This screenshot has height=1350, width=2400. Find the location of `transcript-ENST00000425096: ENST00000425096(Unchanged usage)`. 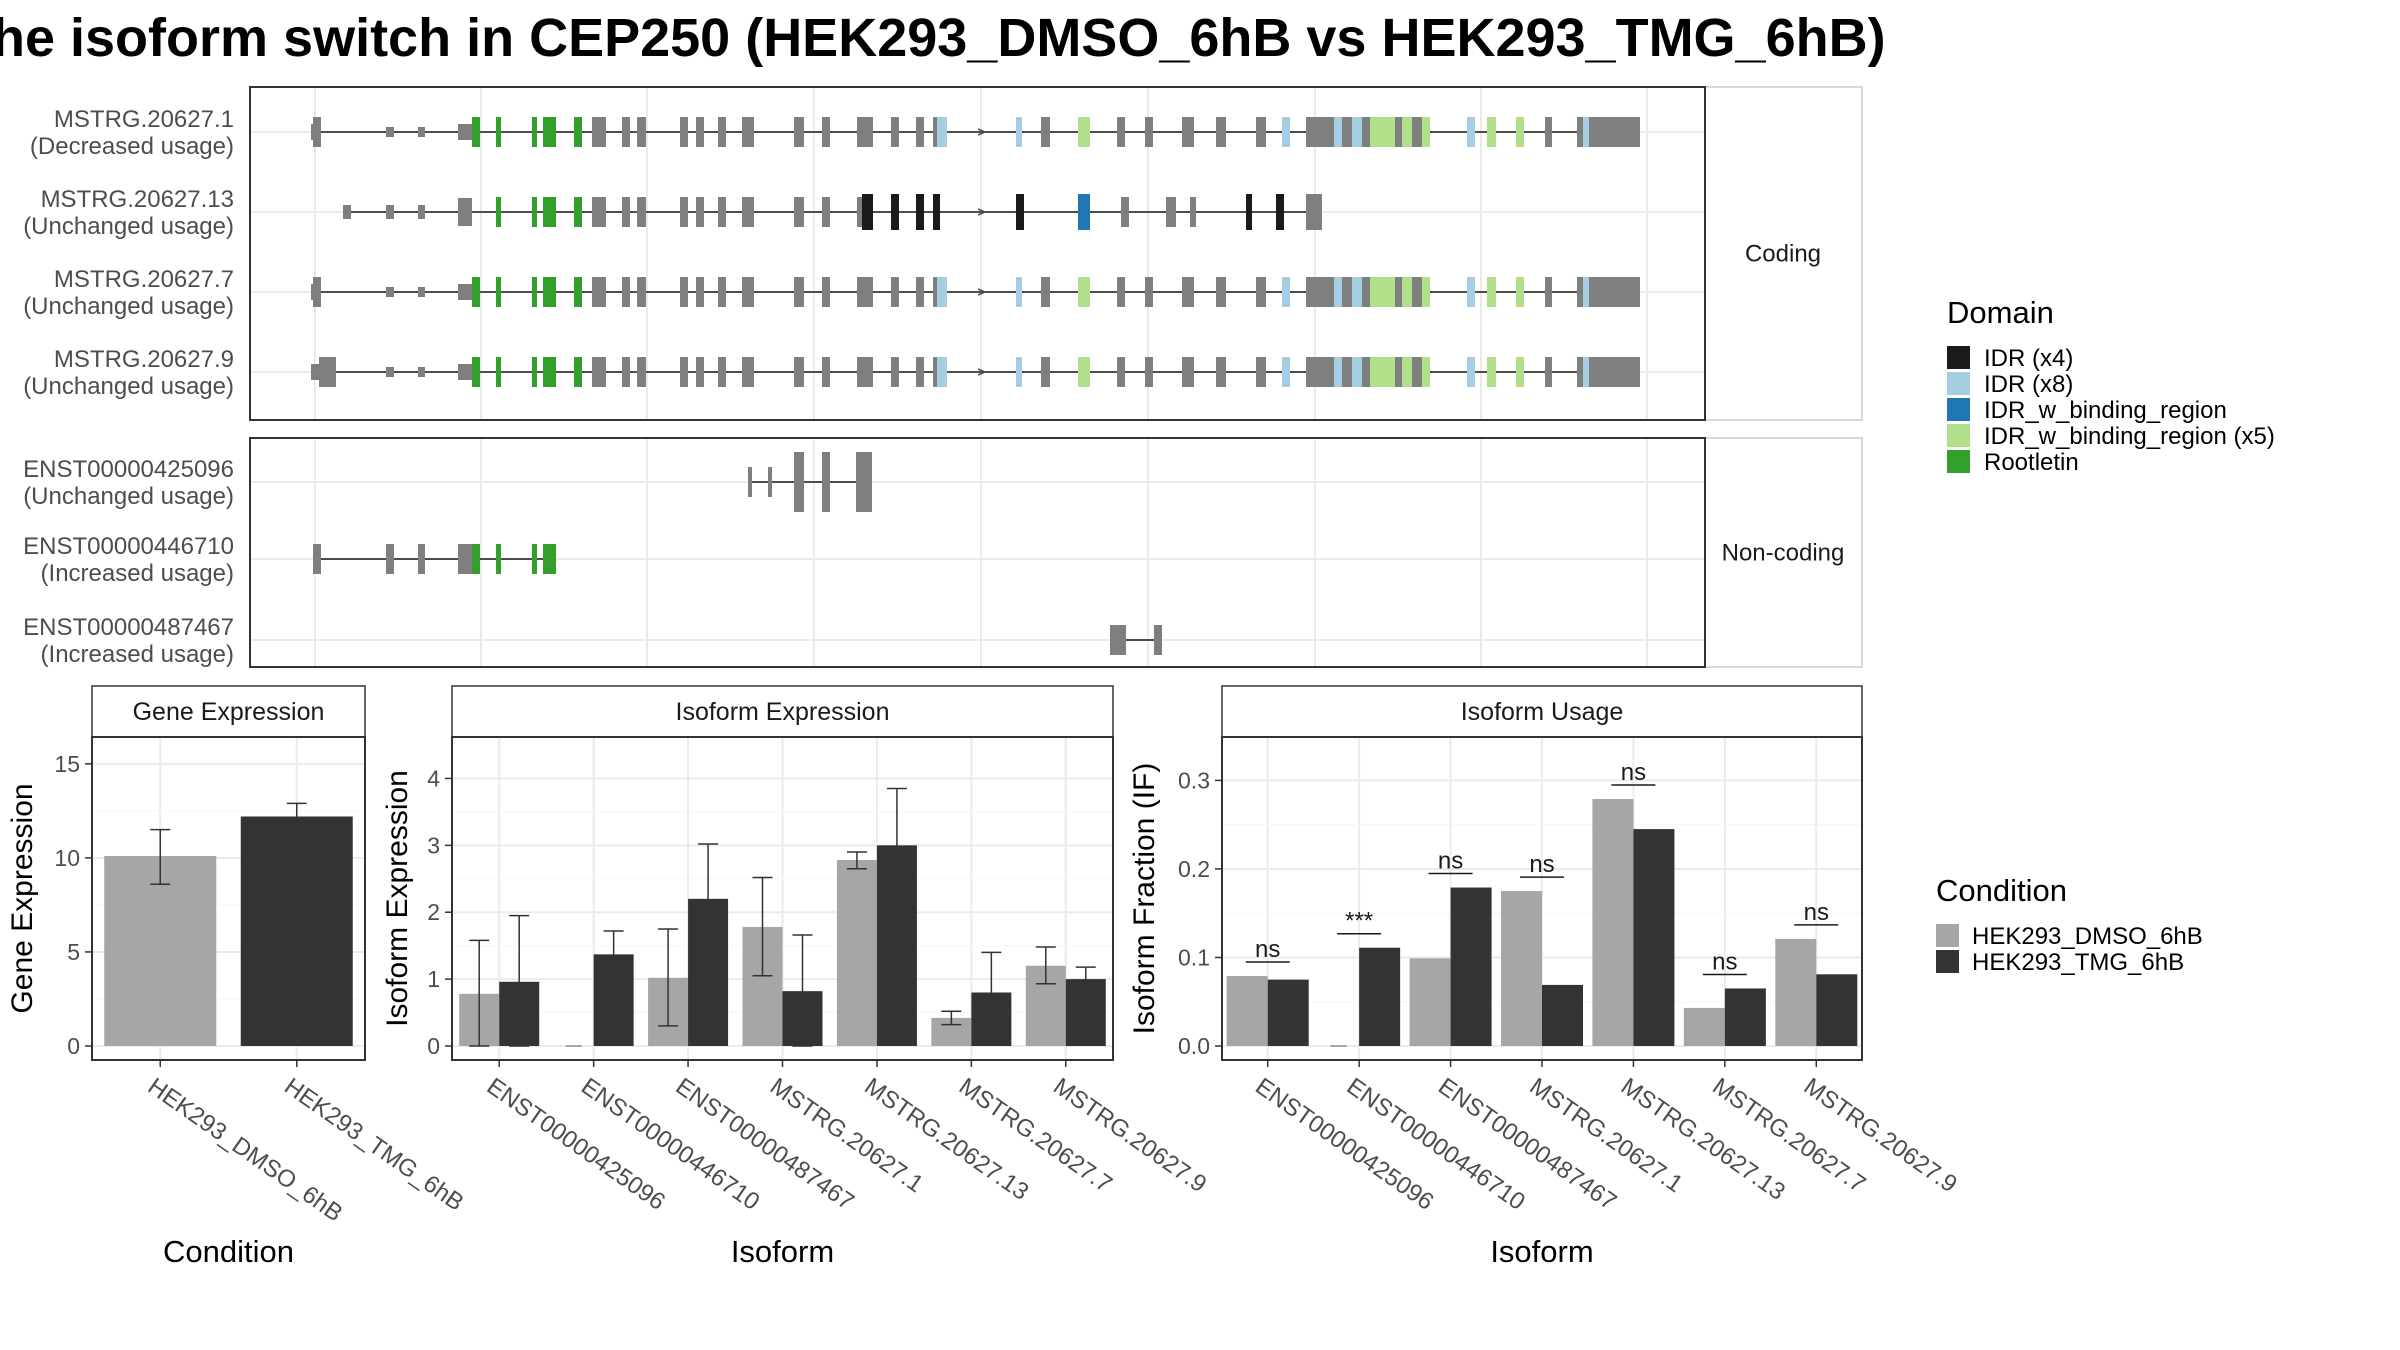

transcript-ENST00000425096: ENST00000425096(Unchanged usage) is located at coordinates (447, 482).